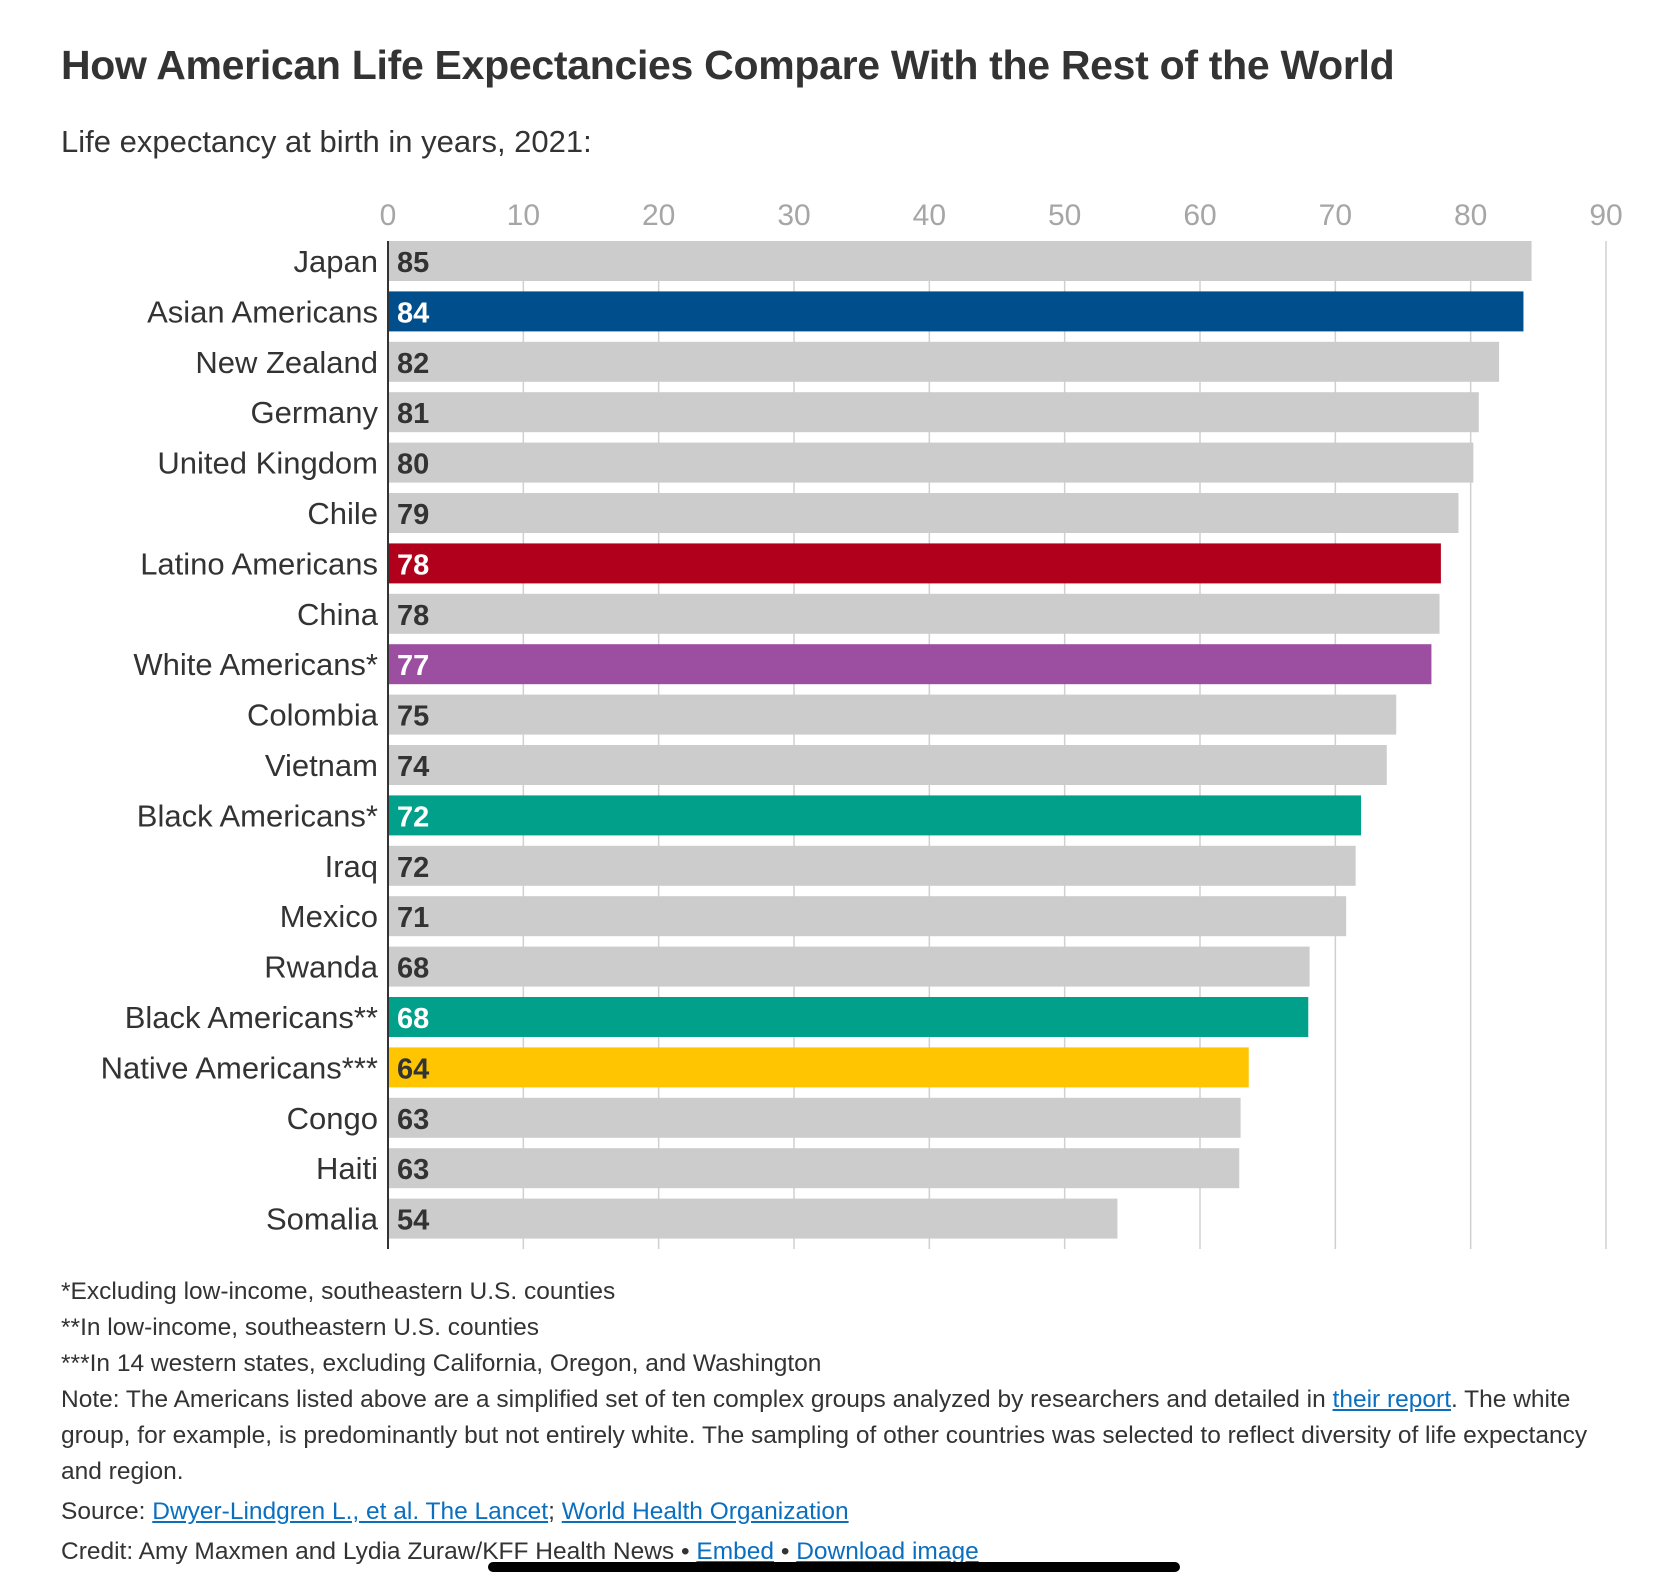  What do you see at coordinates (705, 1511) in the screenshot?
I see `who-source-link: World Health Organization` at bounding box center [705, 1511].